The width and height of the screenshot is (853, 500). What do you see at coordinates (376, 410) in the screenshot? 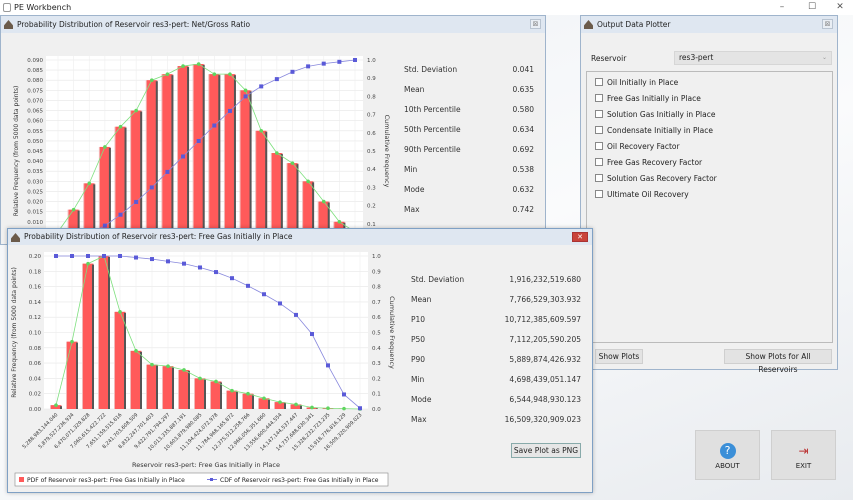
I see `y2-tick-label: 0.0` at bounding box center [376, 410].